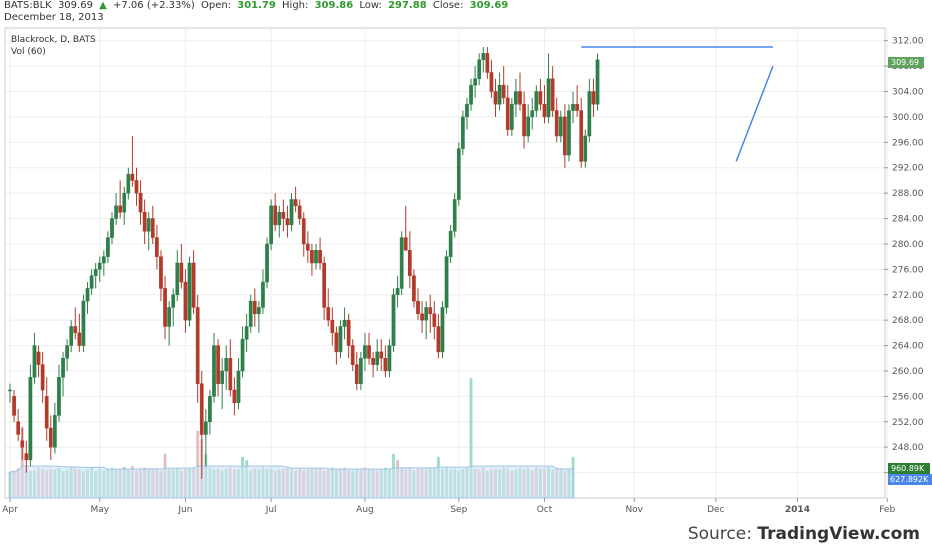 This screenshot has width=932, height=550. What do you see at coordinates (10, 510) in the screenshot?
I see `x-tick-label: Apr` at bounding box center [10, 510].